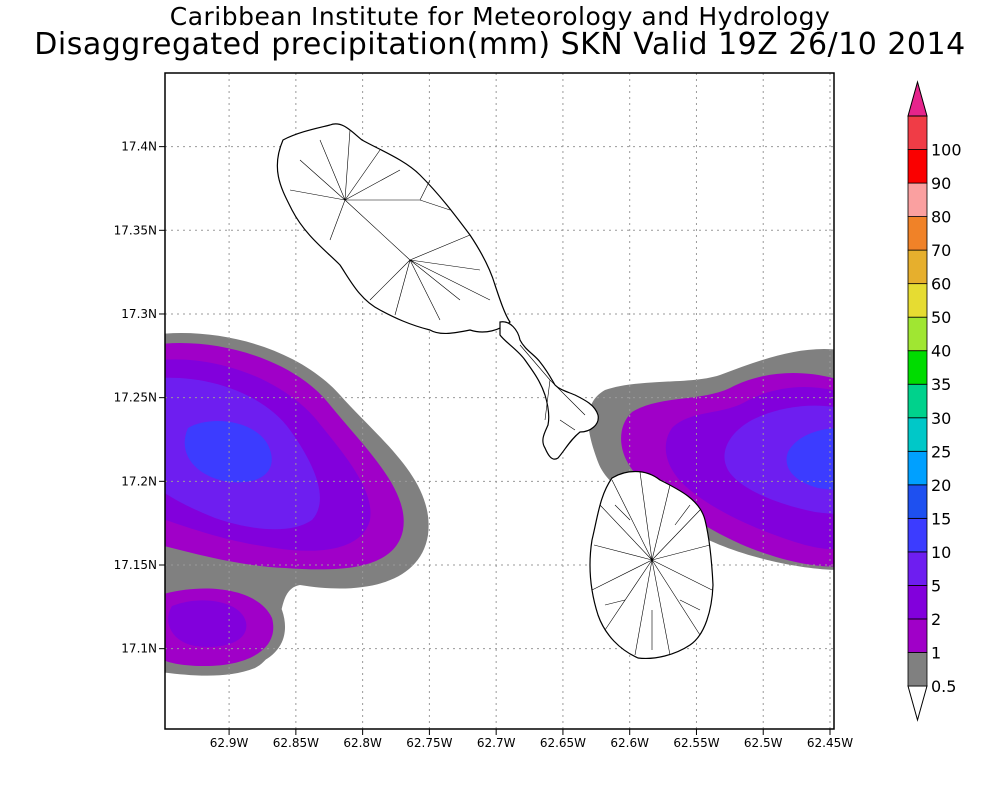  I want to click on colorbar-label: 40, so click(941, 351).